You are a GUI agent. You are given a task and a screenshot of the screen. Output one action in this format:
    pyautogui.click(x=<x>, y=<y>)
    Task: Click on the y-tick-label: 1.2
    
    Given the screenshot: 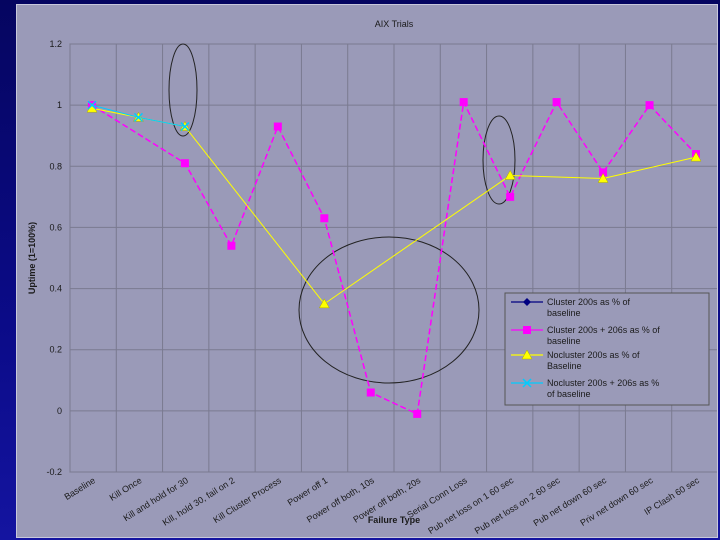 What is the action you would take?
    pyautogui.click(x=55, y=44)
    